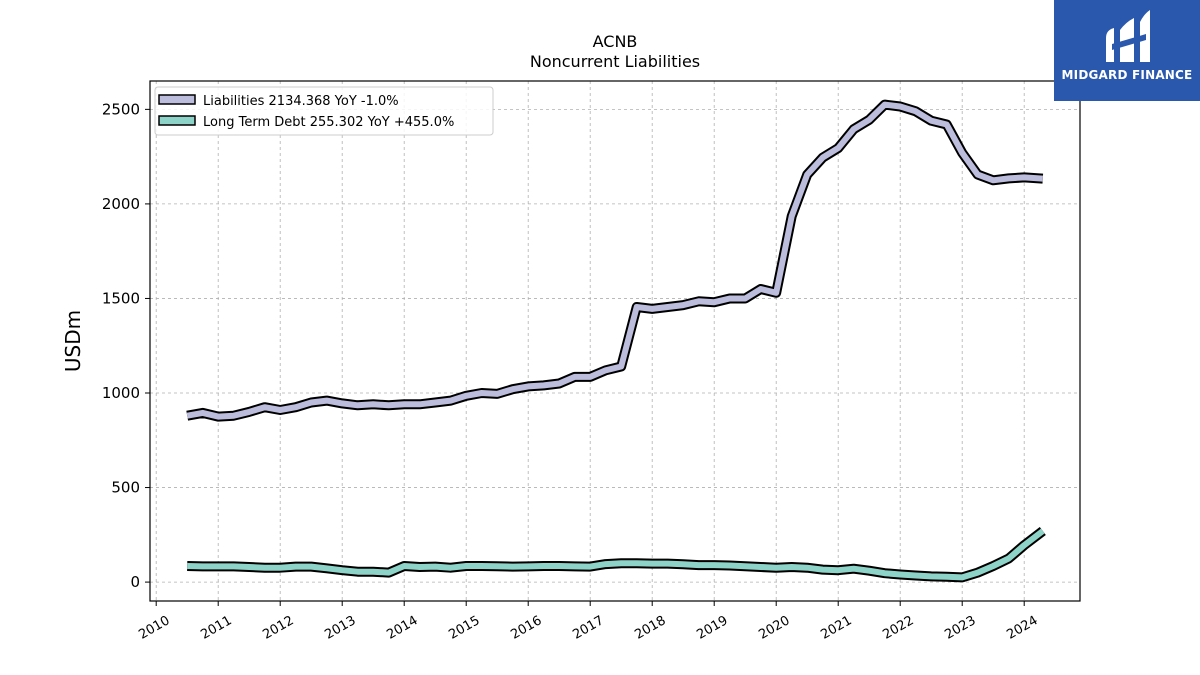 Image resolution: width=1200 pixels, height=675 pixels. Describe the element at coordinates (301, 101) in the screenshot. I see `legend-label-liabilities: Liabilities 2134.368 YoY -1.0%` at that location.